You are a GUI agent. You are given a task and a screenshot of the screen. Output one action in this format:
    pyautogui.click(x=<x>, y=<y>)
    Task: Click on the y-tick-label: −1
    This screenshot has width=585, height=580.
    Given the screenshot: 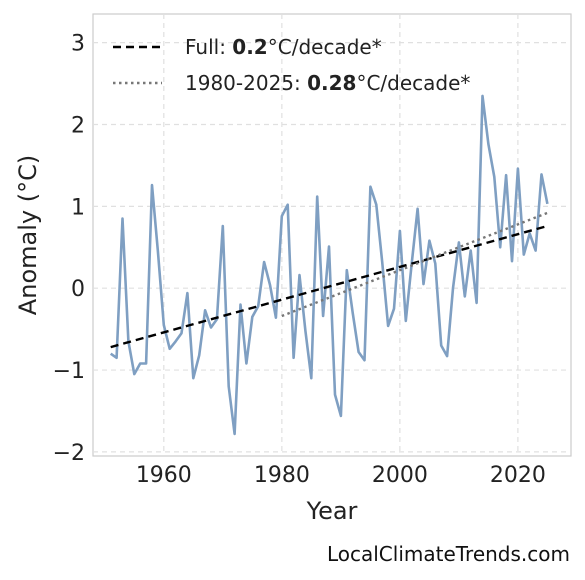 What is the action you would take?
    pyautogui.click(x=69, y=371)
    